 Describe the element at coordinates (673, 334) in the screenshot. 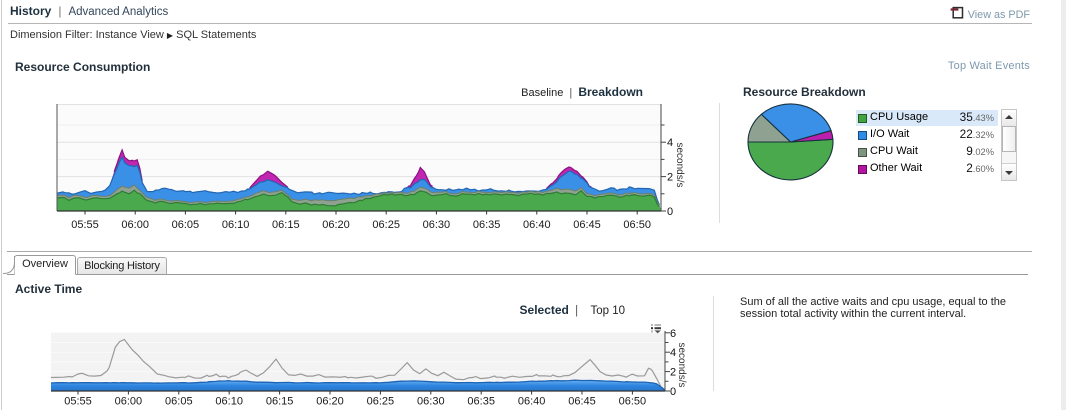

I see `svg-text: 6` at that location.